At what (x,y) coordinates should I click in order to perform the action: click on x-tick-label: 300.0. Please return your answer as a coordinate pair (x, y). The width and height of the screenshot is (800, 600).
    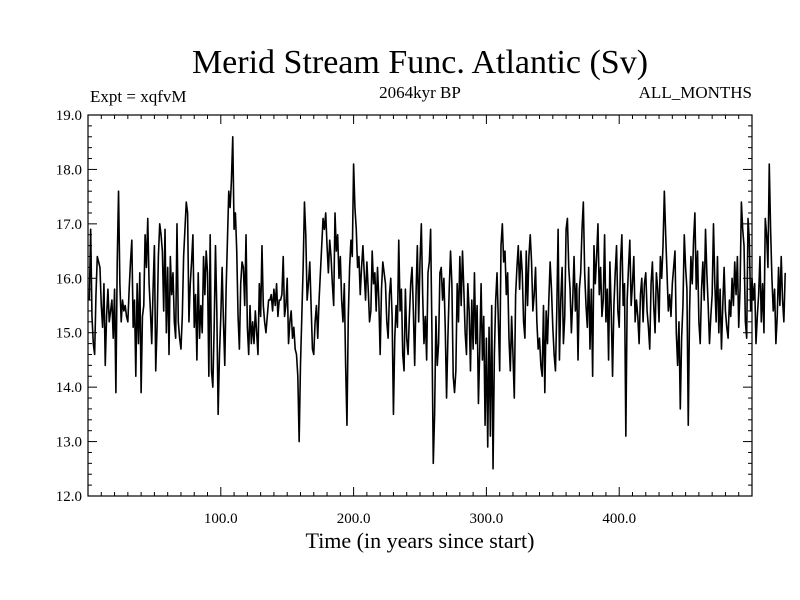
    Looking at the image, I should click on (487, 519).